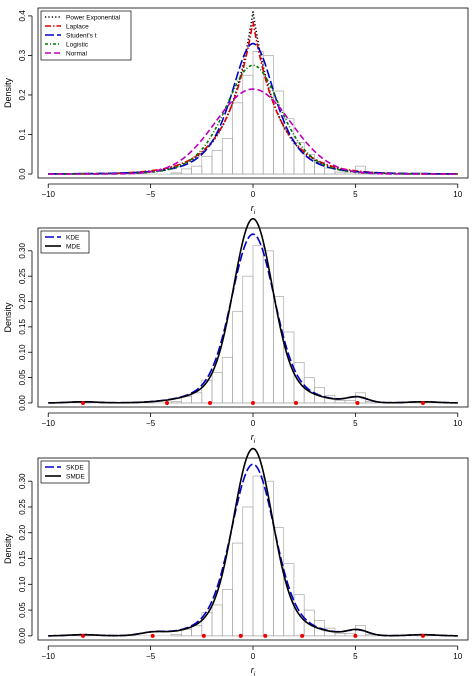 The width and height of the screenshot is (474, 676). What do you see at coordinates (93, 17) in the screenshot?
I see `legend-label: Power Exponential` at bounding box center [93, 17].